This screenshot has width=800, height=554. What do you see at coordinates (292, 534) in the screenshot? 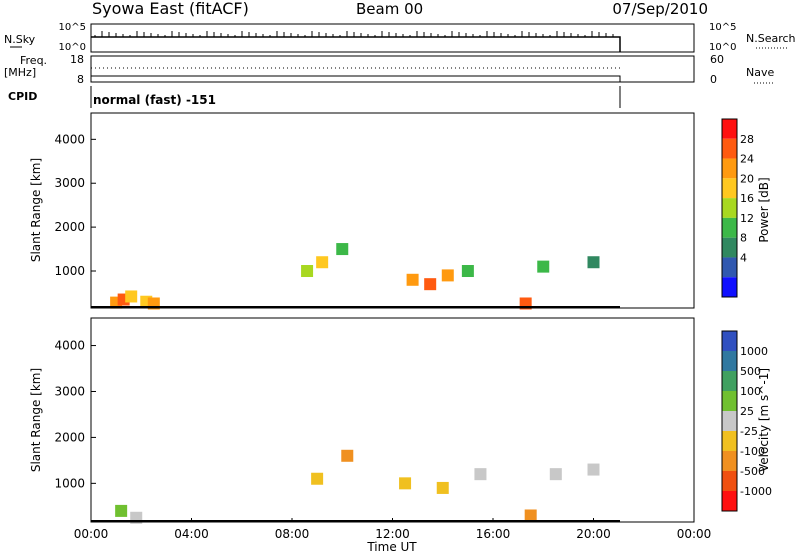
I see `x-tick-label: 08:00` at bounding box center [292, 534].